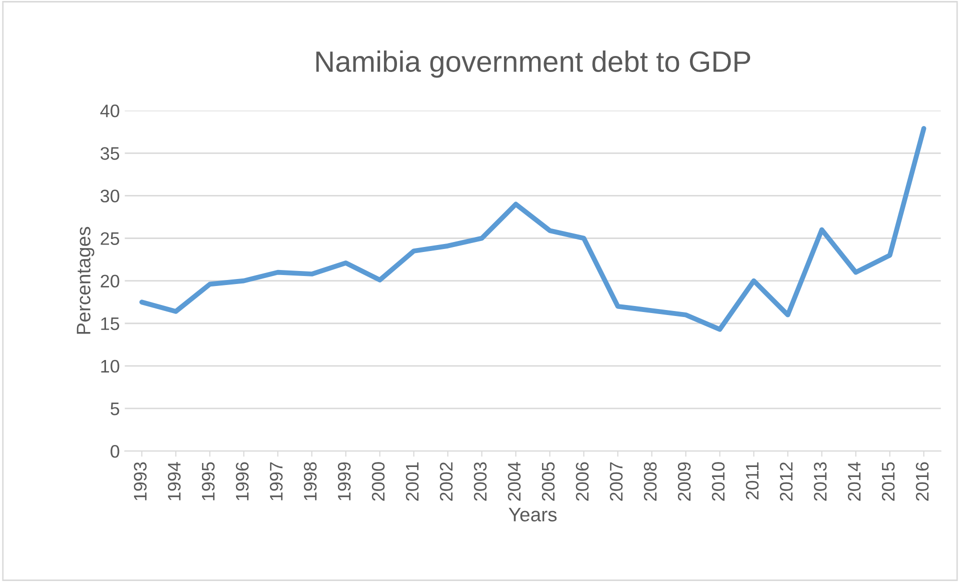 The width and height of the screenshot is (960, 582). Describe the element at coordinates (140, 481) in the screenshot. I see `x-tick-label: 1993` at that location.